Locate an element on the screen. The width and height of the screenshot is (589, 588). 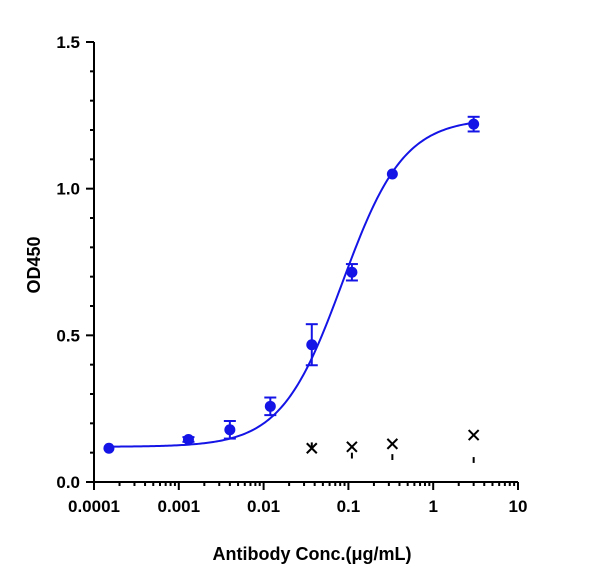
y-tick-label-0: 0.0 is located at coordinates (68, 482).